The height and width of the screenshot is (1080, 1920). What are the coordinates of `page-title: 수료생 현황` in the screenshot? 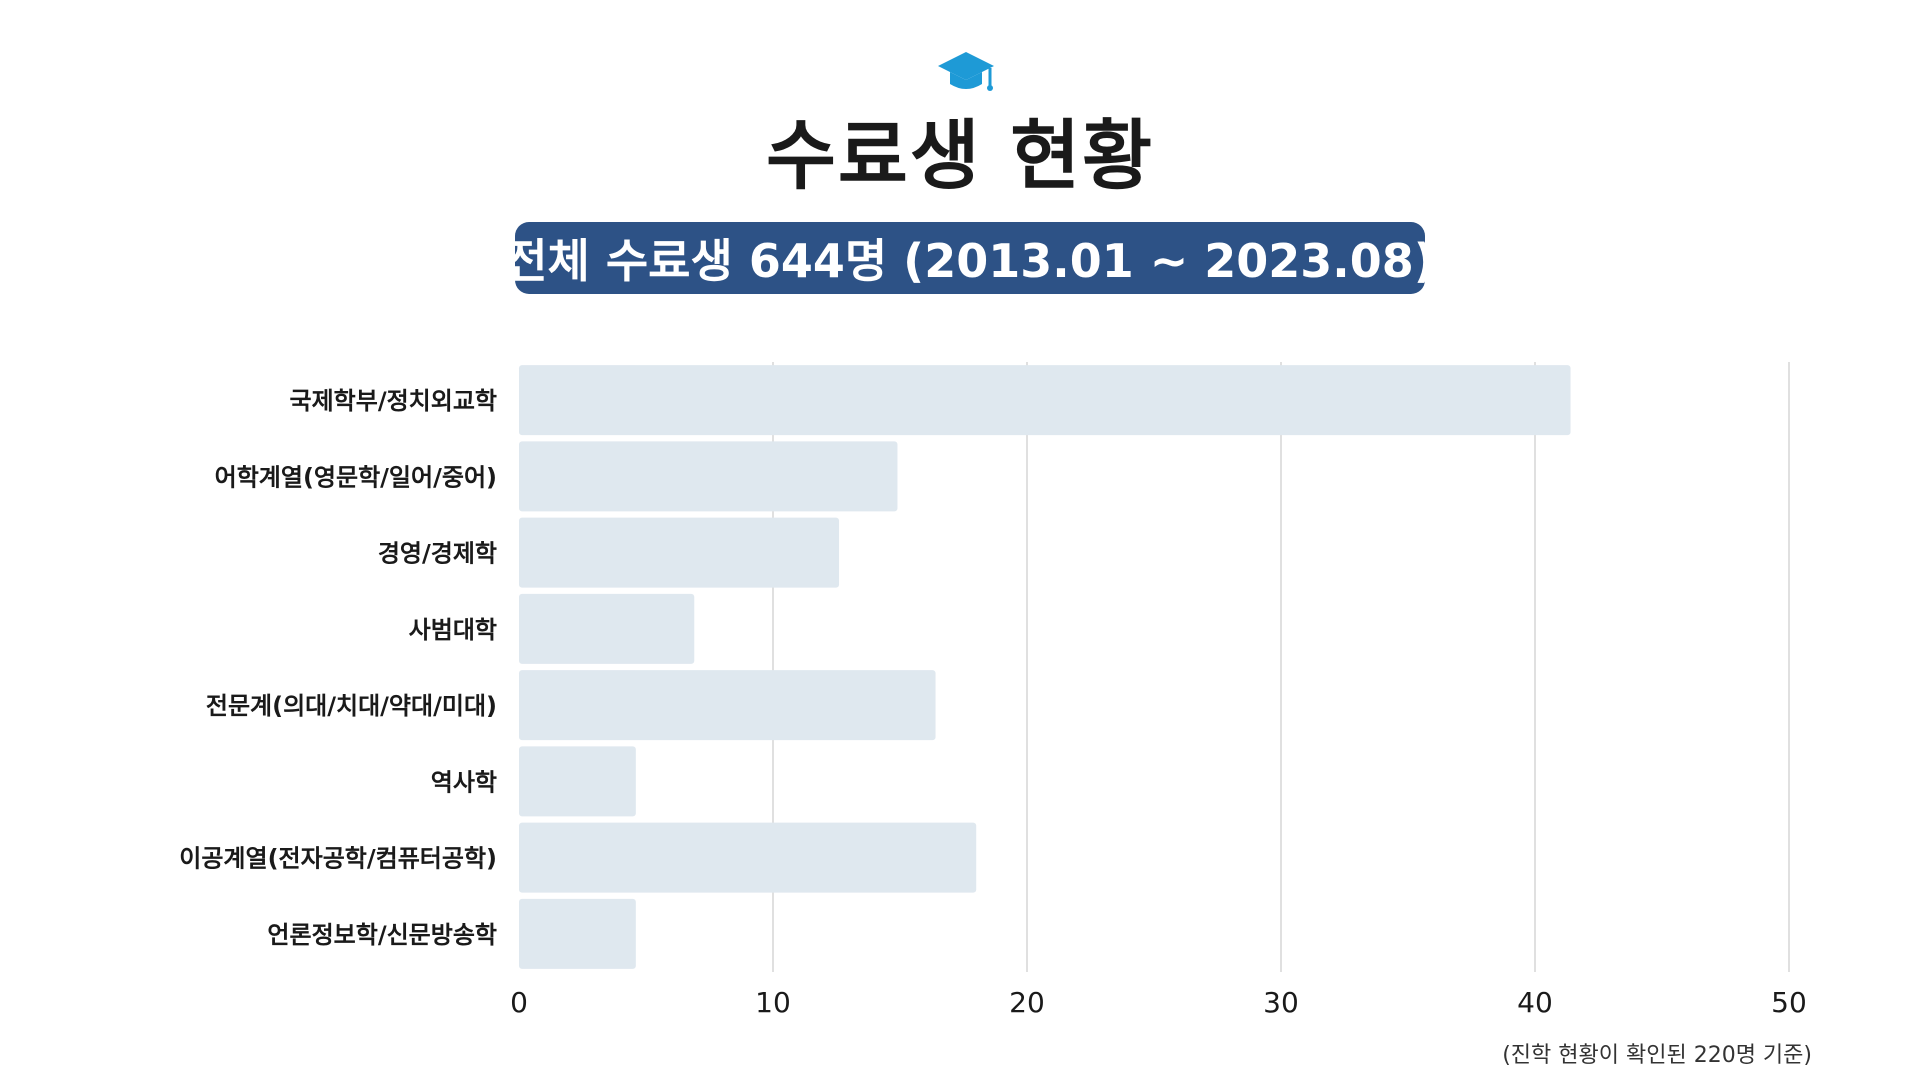 It's located at (960, 155).